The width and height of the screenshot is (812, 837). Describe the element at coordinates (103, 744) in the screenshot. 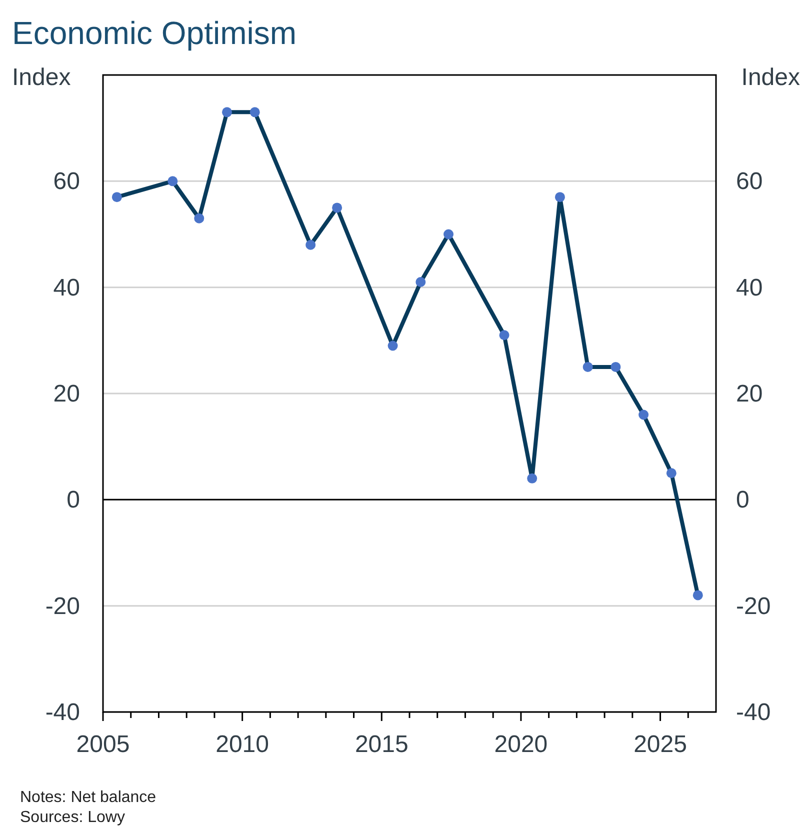

I see `x-tick-label: 2005` at that location.